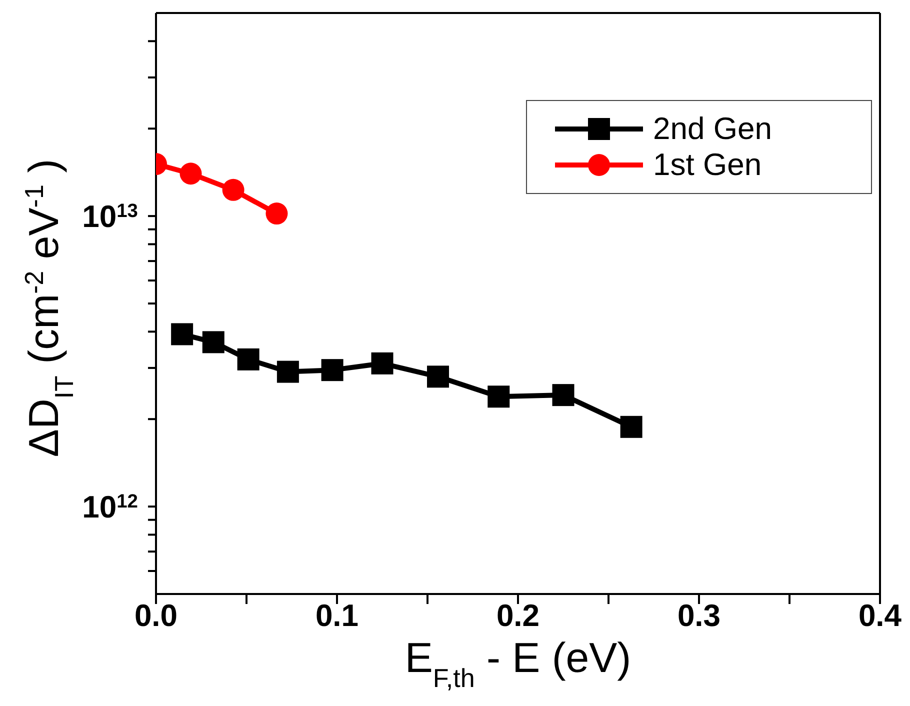 This screenshot has height=706, width=910. What do you see at coordinates (156, 615) in the screenshot?
I see `text: 0.0` at bounding box center [156, 615].